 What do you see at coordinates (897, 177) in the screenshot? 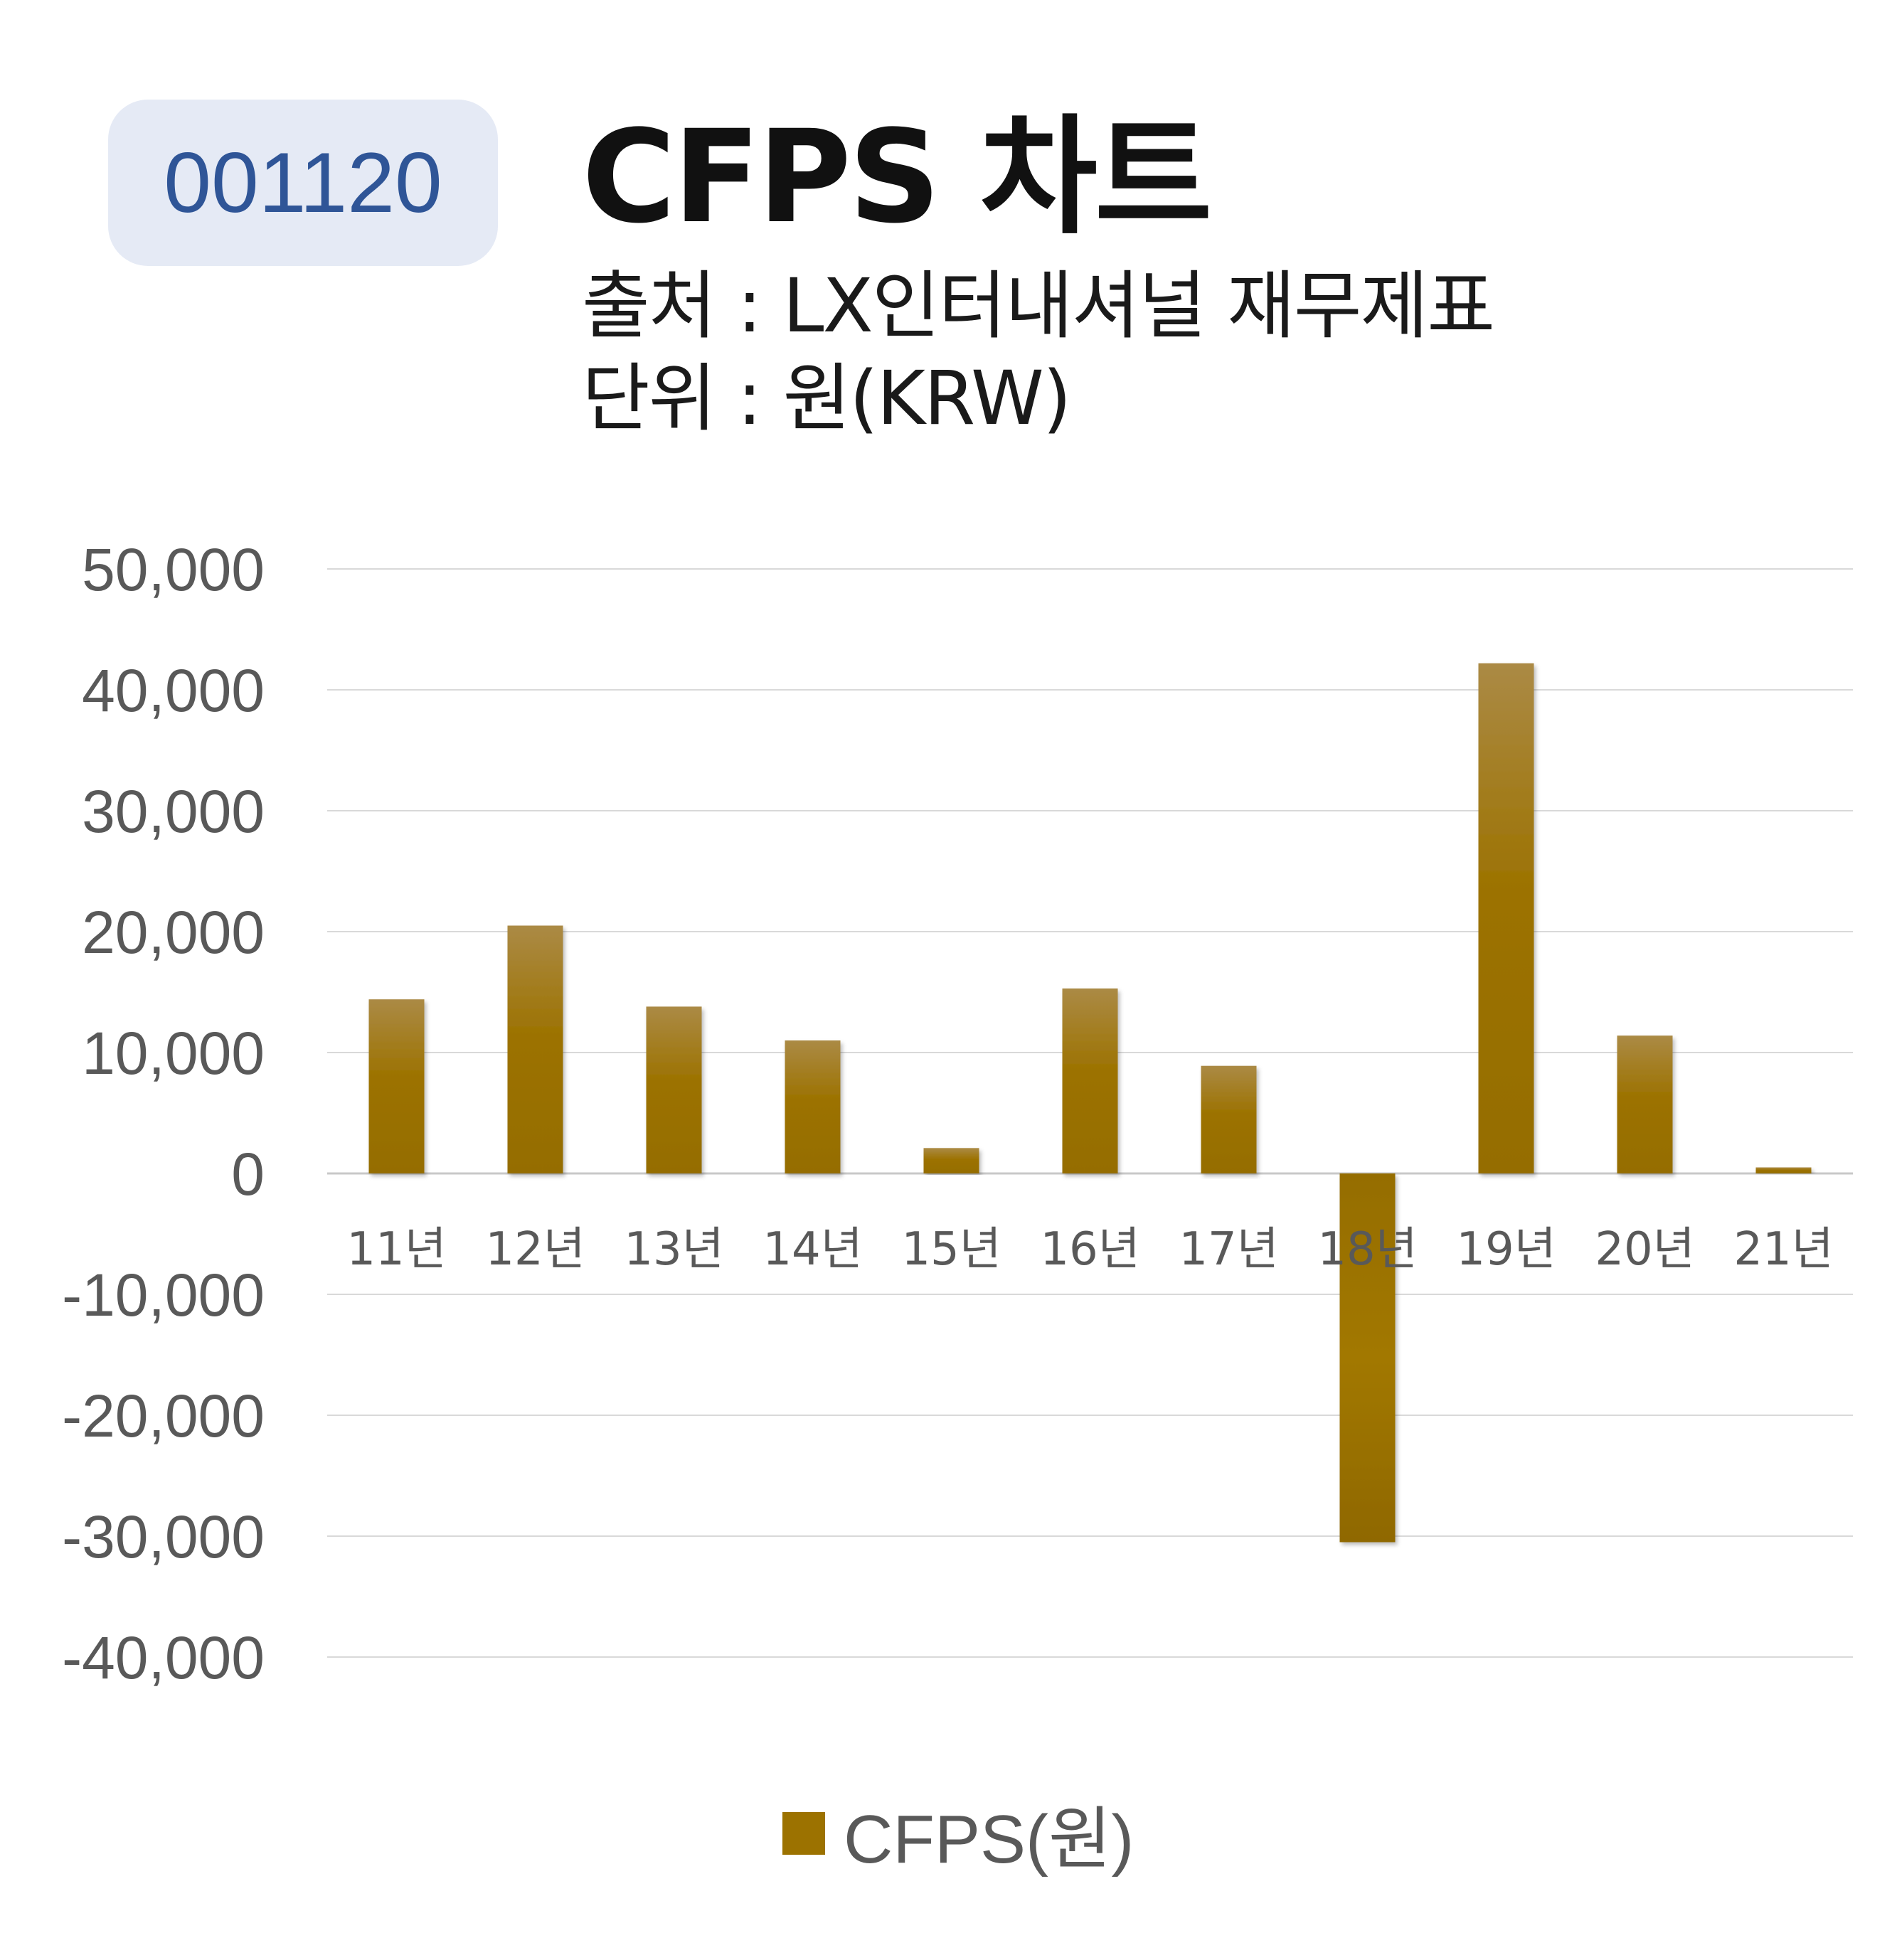
I see `chart-title: CFPS 차트` at bounding box center [897, 177].